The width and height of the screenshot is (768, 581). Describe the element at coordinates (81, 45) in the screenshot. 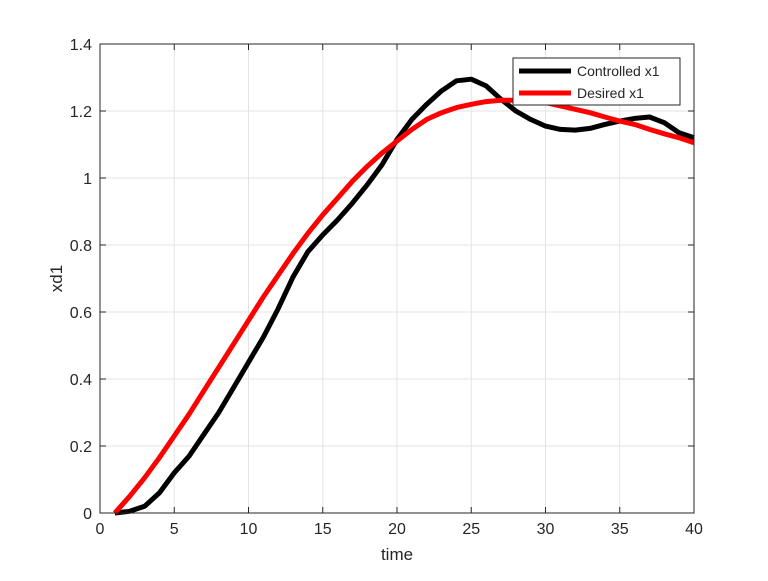

I see `y-tick-label: 1.4` at that location.